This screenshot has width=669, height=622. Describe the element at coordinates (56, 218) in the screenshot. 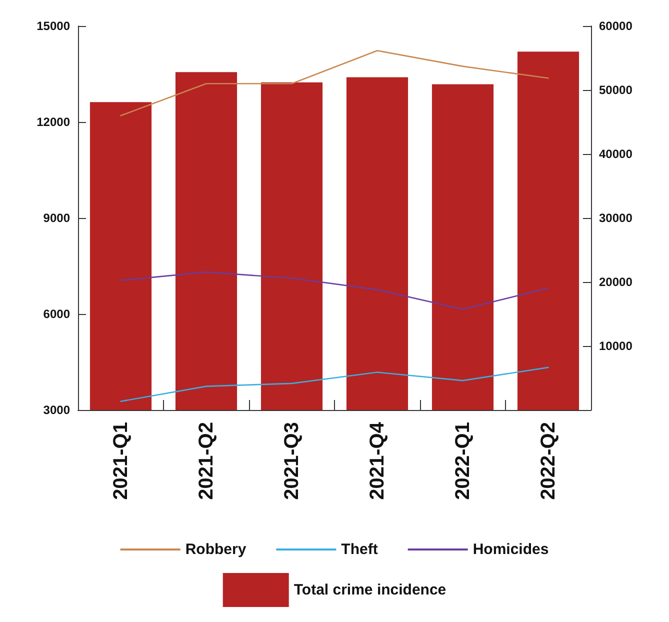

I see `y-tick-label: 9000` at that location.